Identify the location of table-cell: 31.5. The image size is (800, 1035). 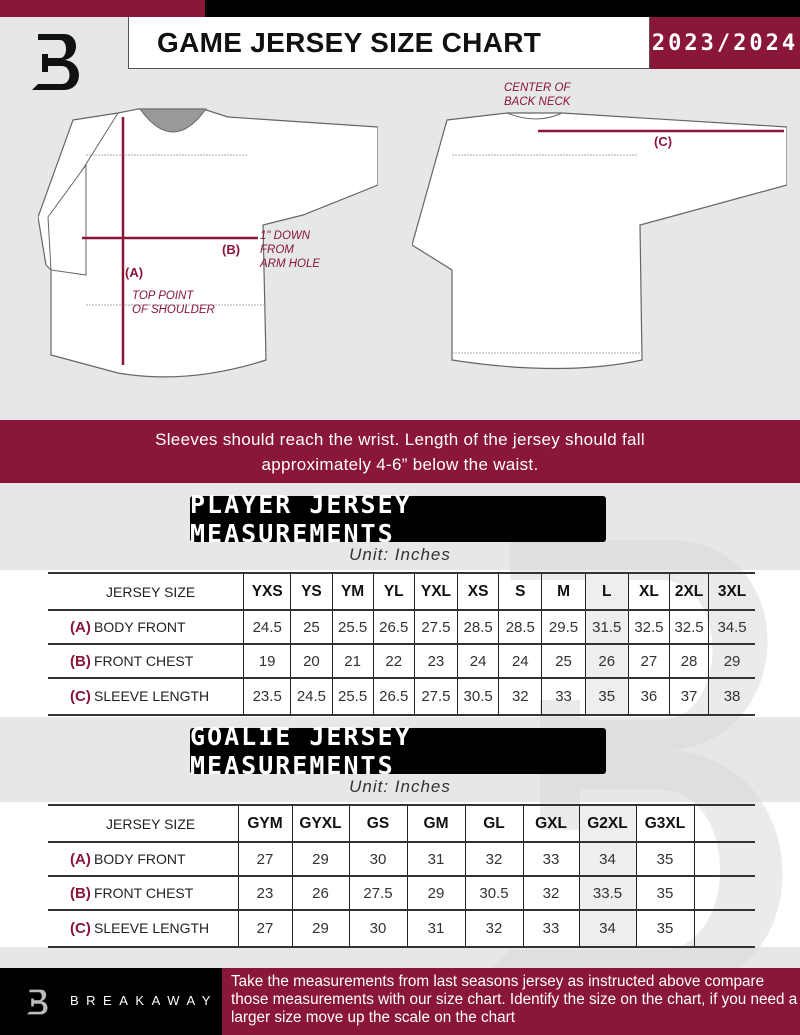
(606, 627).